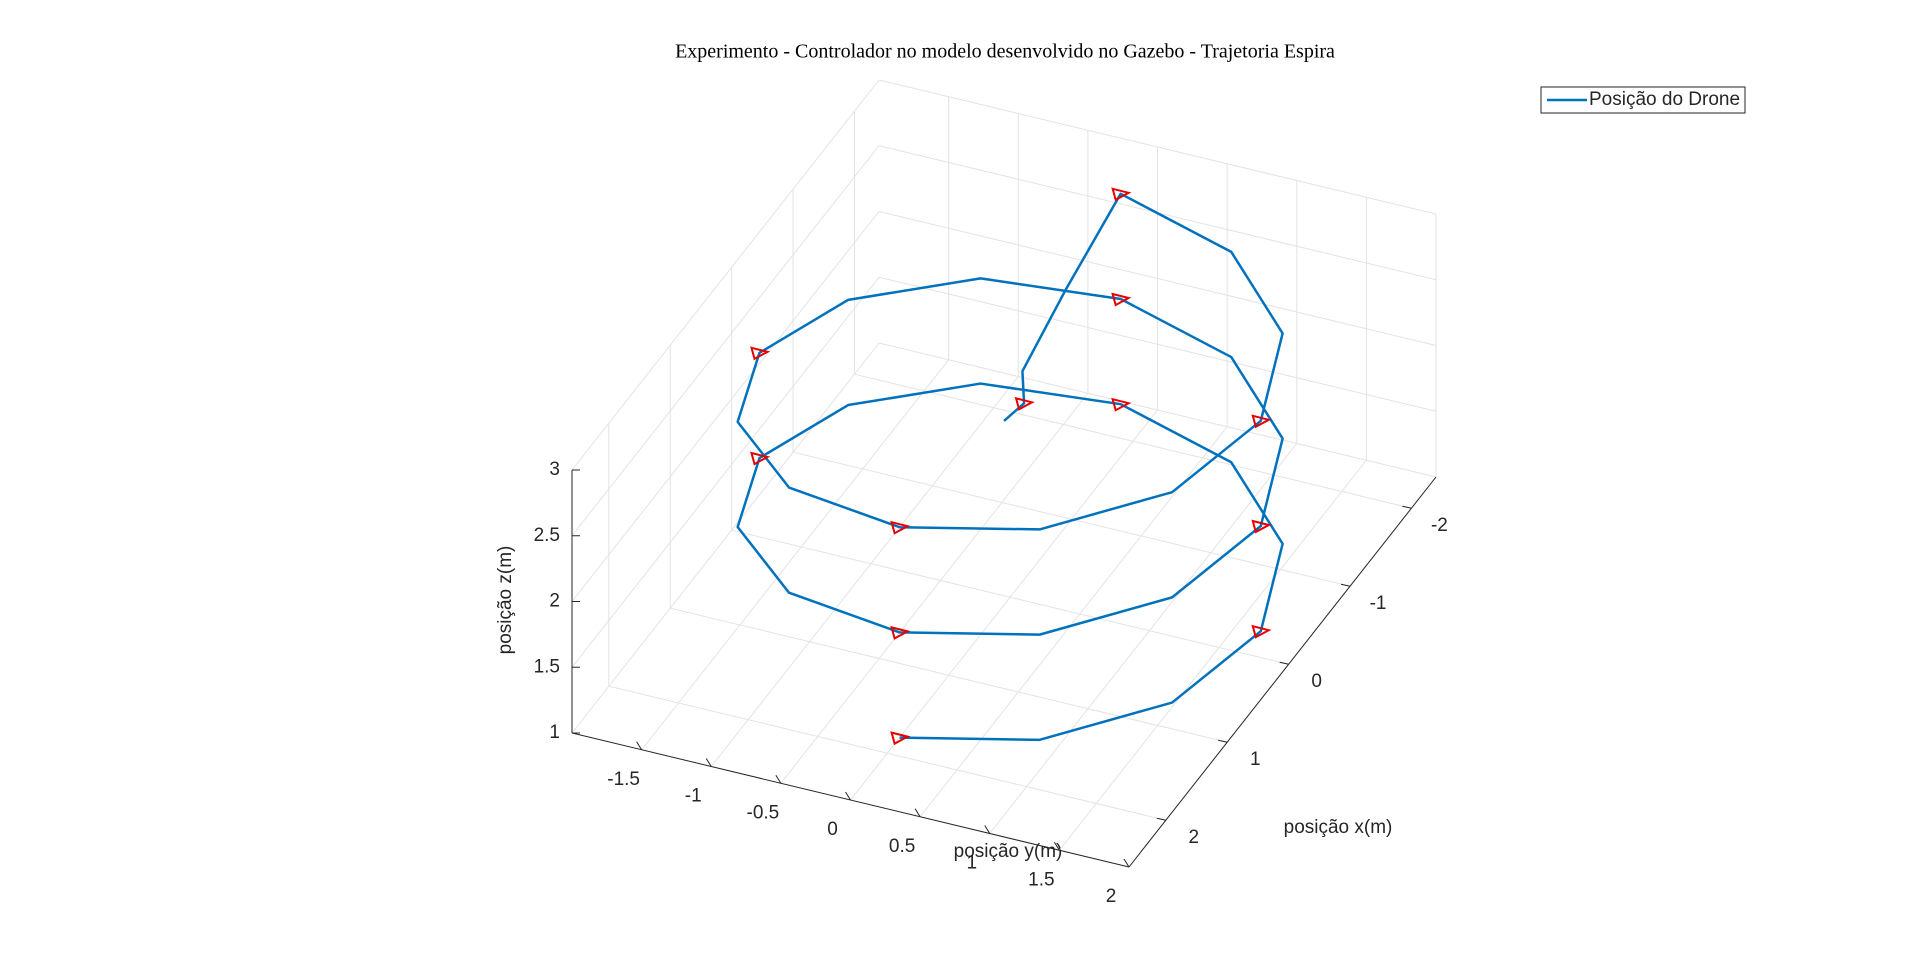 Image resolution: width=1920 pixels, height=963 pixels. Describe the element at coordinates (623, 779) in the screenshot. I see `y-tick-label: -1.5` at that location.